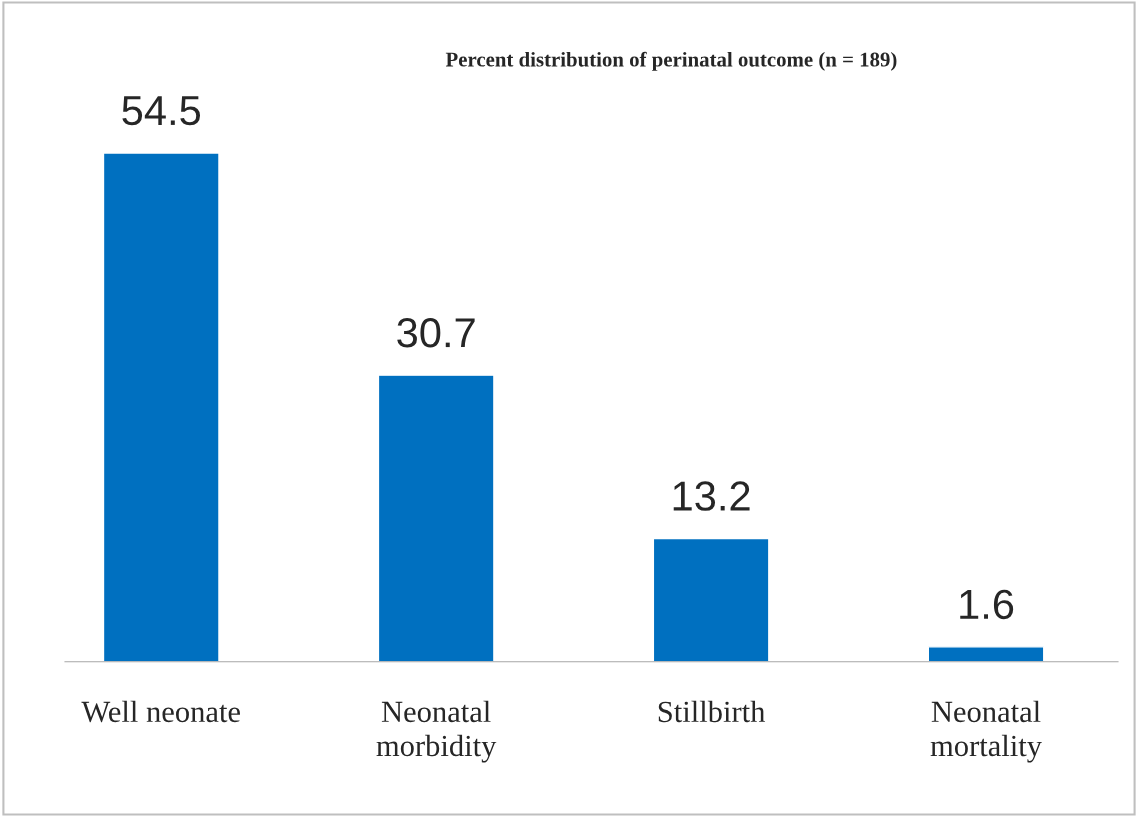 The height and width of the screenshot is (817, 1138). Describe the element at coordinates (160, 711) in the screenshot. I see `x-tick-label: Well neonate` at that location.